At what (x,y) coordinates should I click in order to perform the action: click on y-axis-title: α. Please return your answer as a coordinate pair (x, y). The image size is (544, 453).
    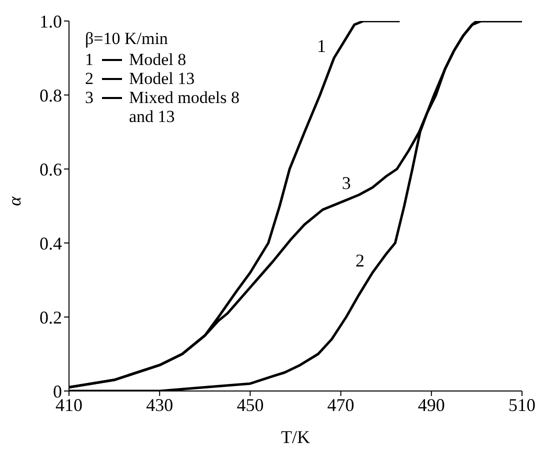
    Looking at the image, I should click on (14, 201).